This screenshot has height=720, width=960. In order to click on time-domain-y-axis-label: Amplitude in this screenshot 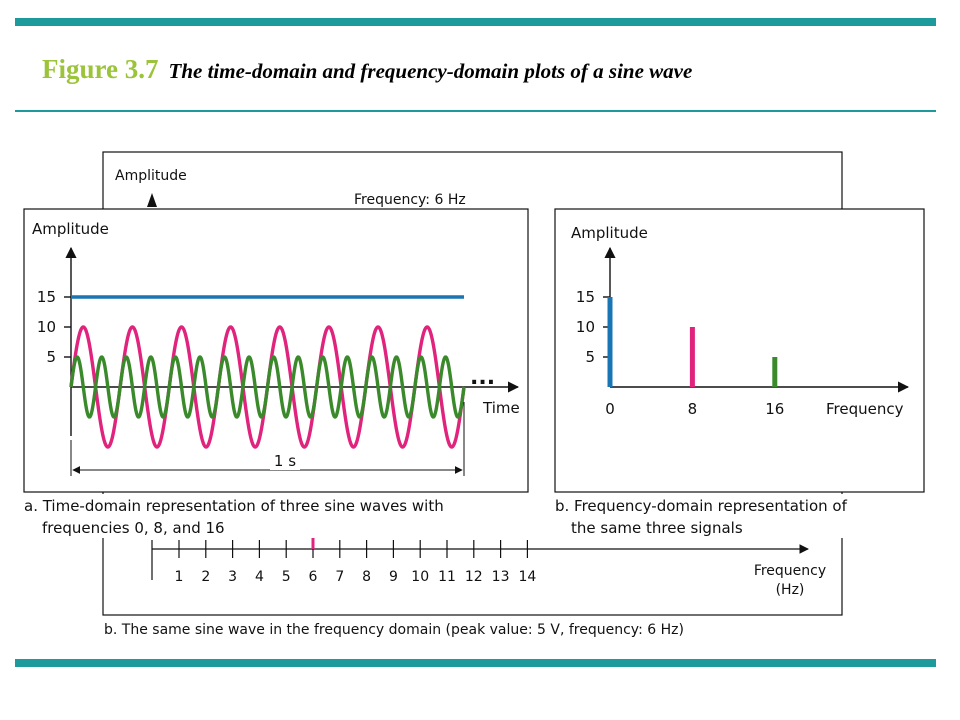, I will do `click(70, 229)`.